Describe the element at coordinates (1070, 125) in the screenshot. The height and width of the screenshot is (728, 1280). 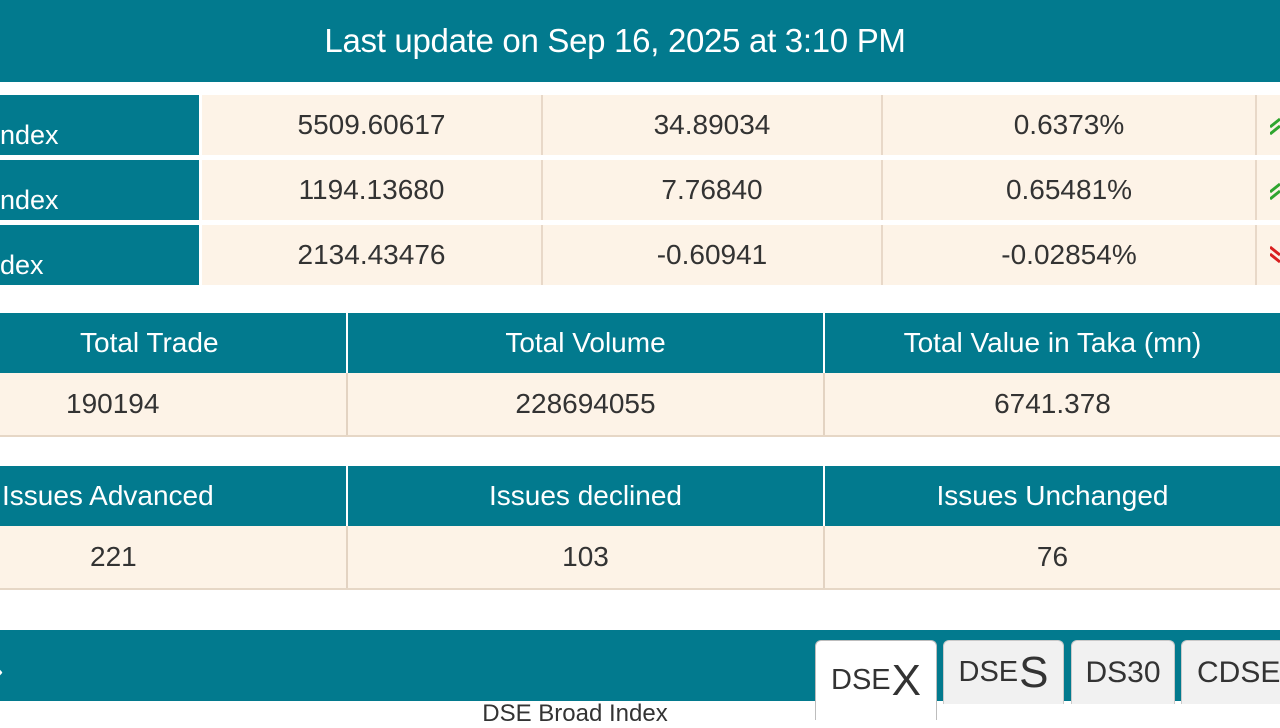
I see `index-change-percent: 0.6373%` at that location.